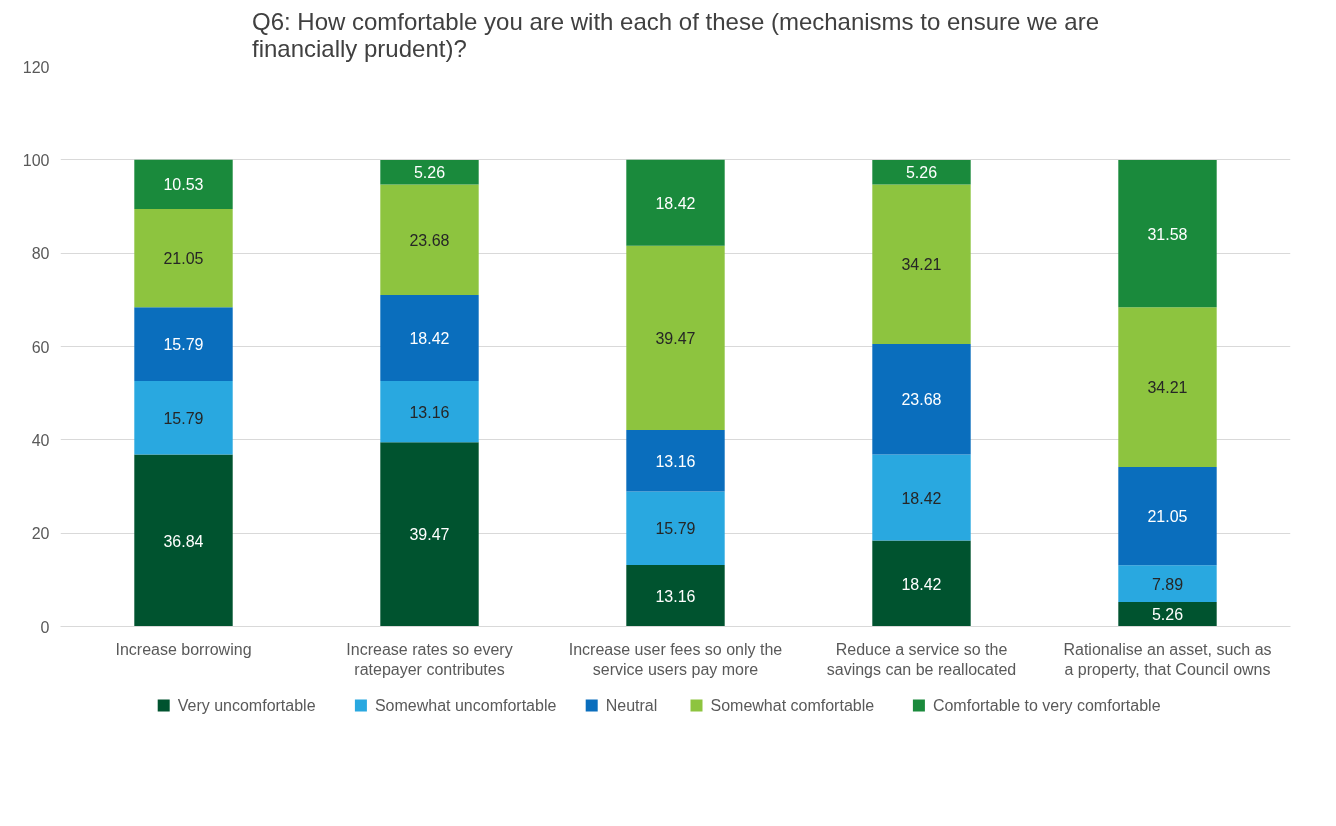 This screenshot has width=1336, height=826. I want to click on data-label: 36.84, so click(183, 541).